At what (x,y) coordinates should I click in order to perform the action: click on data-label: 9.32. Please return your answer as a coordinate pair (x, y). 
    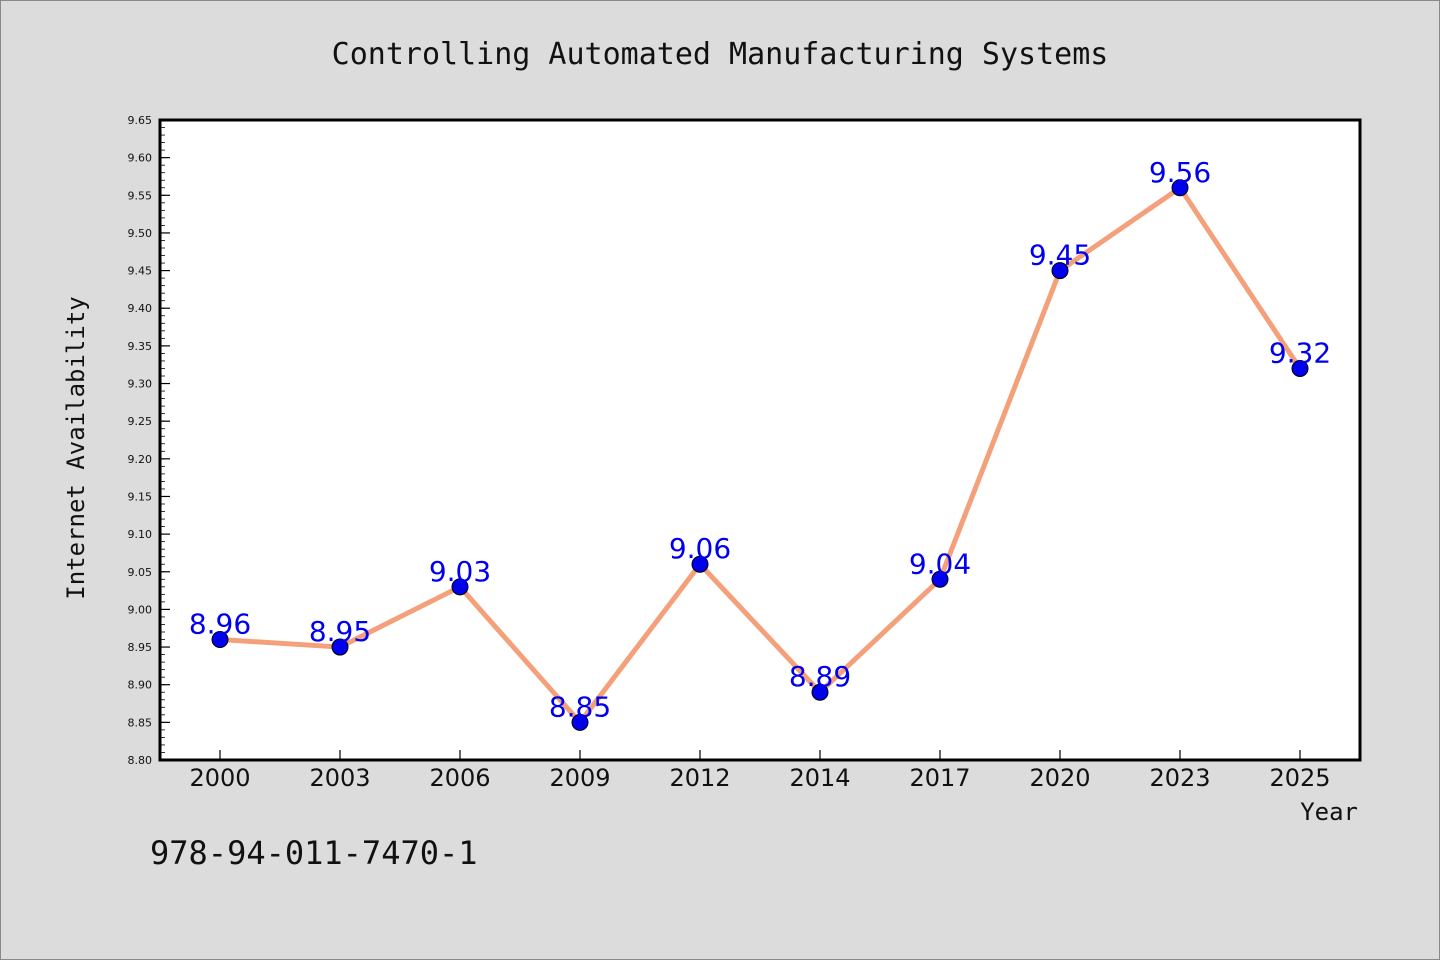
    Looking at the image, I should click on (1300, 352).